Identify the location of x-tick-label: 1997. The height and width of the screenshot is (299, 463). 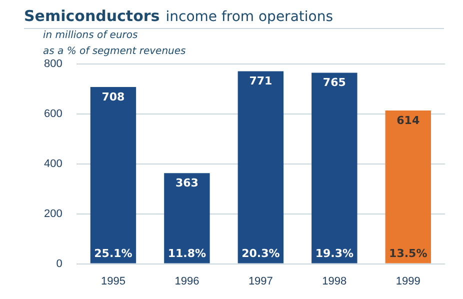
(260, 281).